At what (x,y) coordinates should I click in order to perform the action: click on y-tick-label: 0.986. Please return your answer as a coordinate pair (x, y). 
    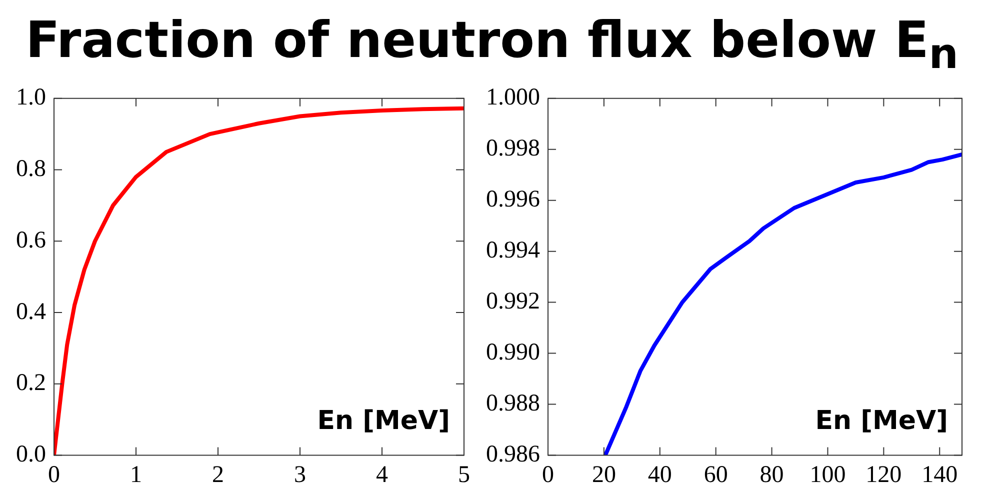
    Looking at the image, I should click on (513, 454).